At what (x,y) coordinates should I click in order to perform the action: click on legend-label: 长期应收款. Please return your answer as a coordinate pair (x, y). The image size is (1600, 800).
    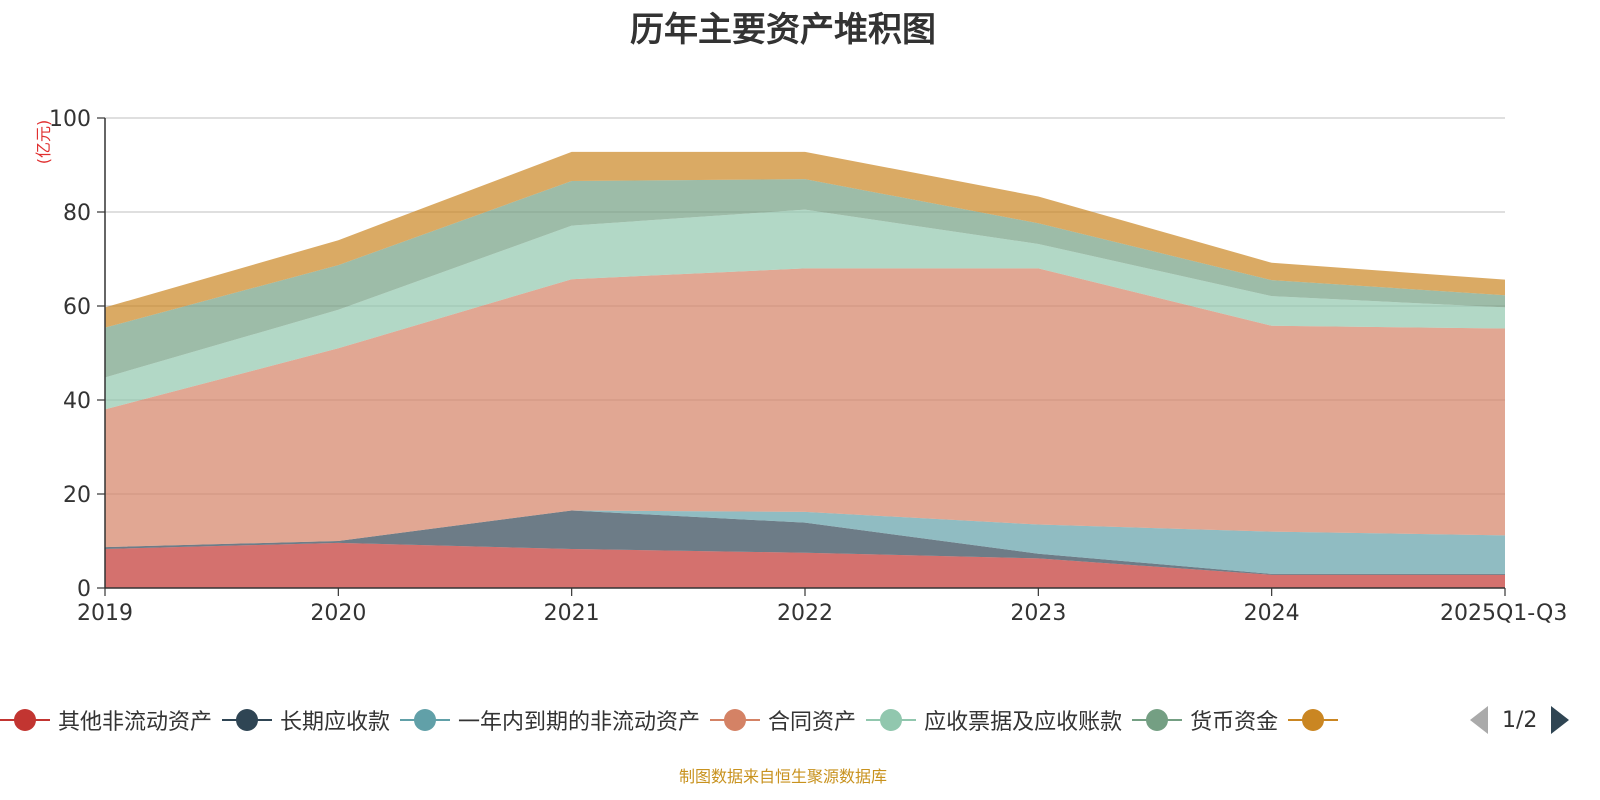
    Looking at the image, I should click on (335, 722).